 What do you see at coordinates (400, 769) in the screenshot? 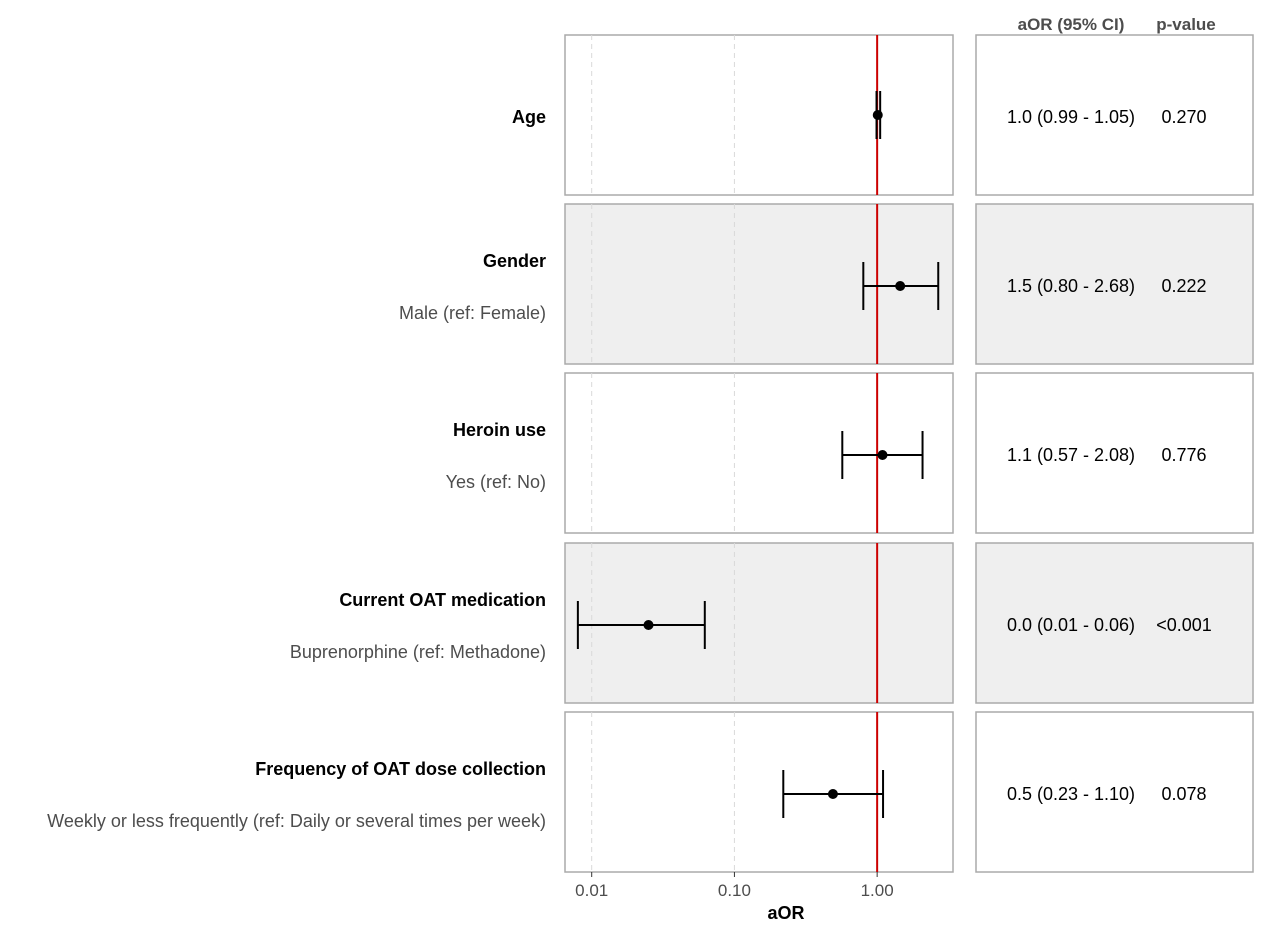
I see `variable-label-5: Frequency of OAT dose collection` at bounding box center [400, 769].